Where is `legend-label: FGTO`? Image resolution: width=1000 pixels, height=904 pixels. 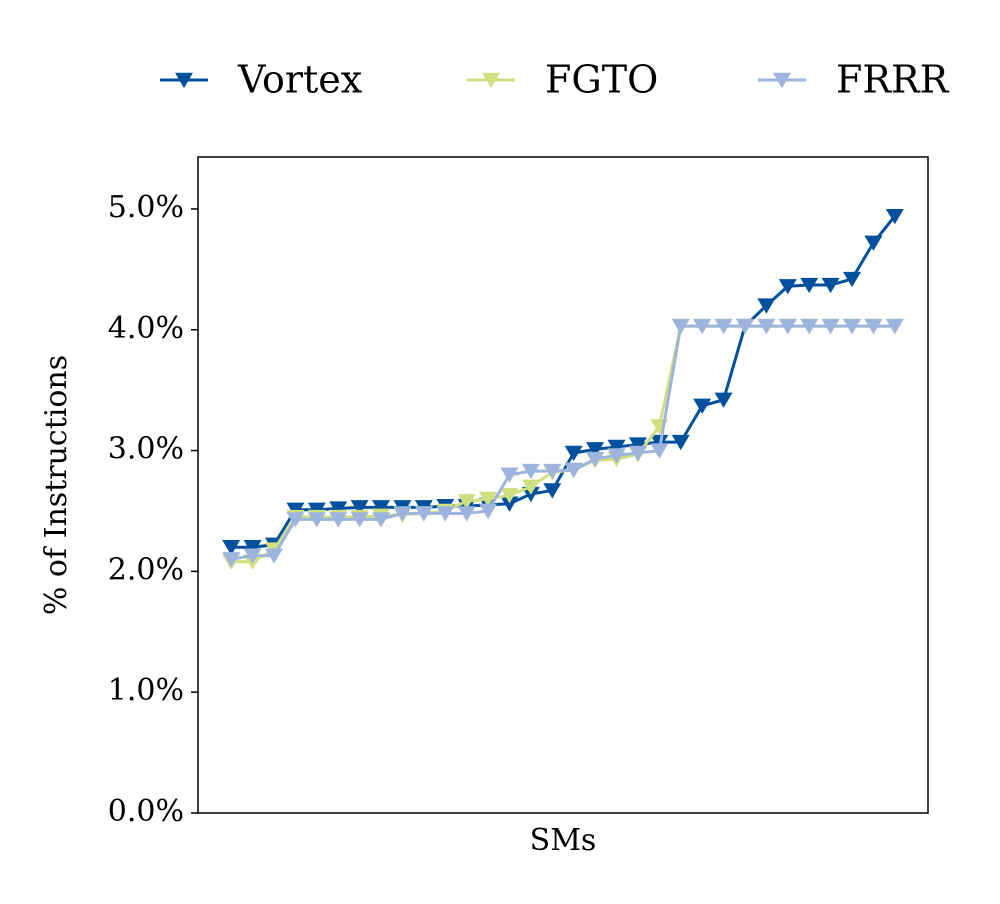
legend-label: FGTO is located at coordinates (601, 80).